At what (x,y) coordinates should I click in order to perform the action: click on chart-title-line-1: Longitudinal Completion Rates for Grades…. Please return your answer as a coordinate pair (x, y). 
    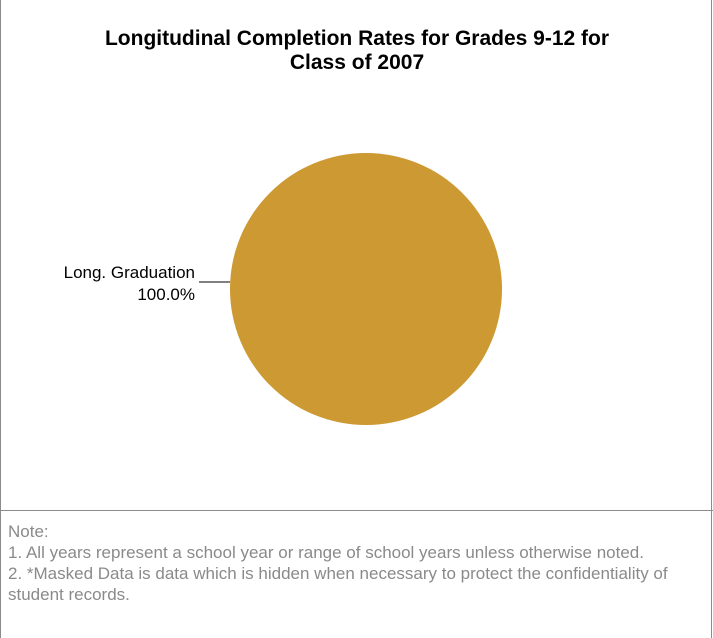
    Looking at the image, I should click on (357, 38).